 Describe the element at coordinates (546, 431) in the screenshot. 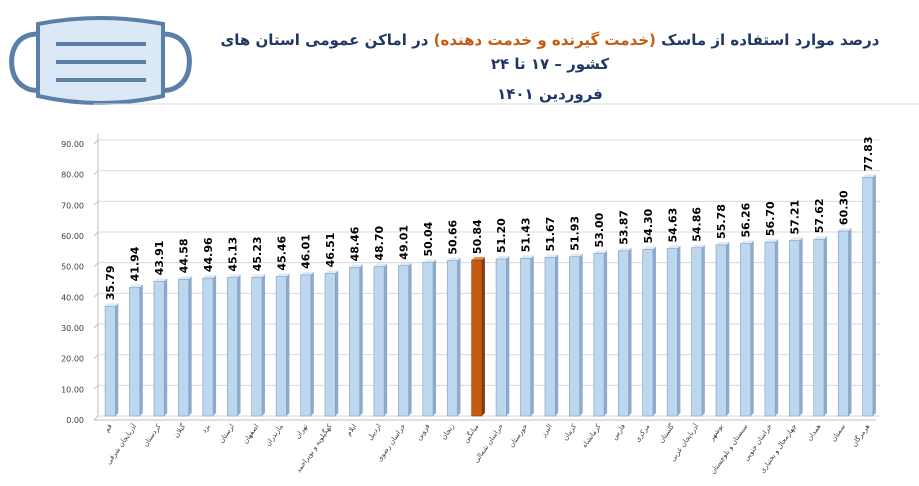

I see `x-tick-label: البرز` at that location.